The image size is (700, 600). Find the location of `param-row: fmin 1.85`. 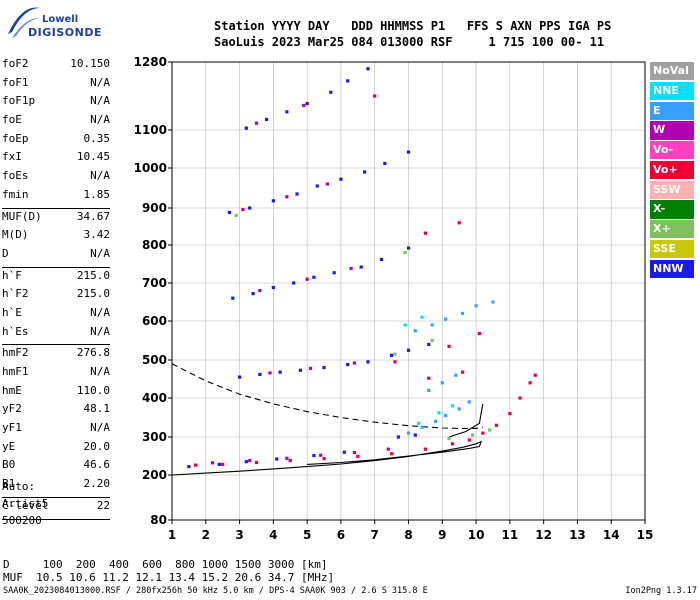

param-row: fmin 1.85 is located at coordinates (56, 197).